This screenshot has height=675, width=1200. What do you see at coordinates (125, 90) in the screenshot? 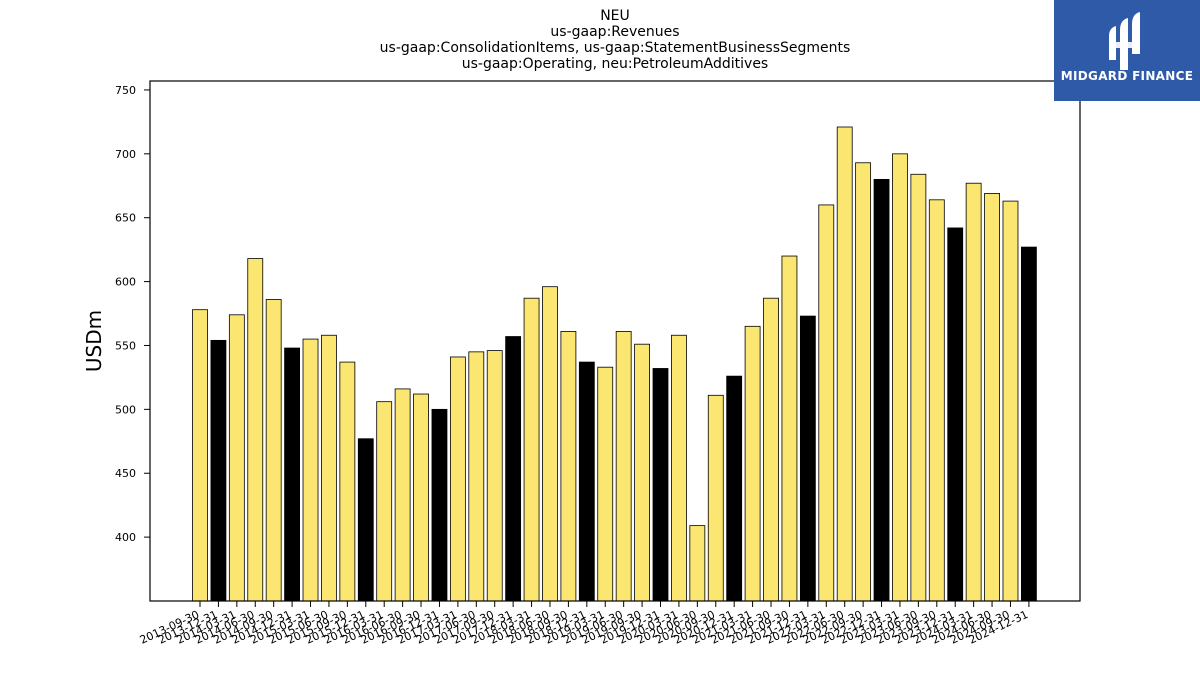
I see `y-tick-label: 750` at bounding box center [125, 90].